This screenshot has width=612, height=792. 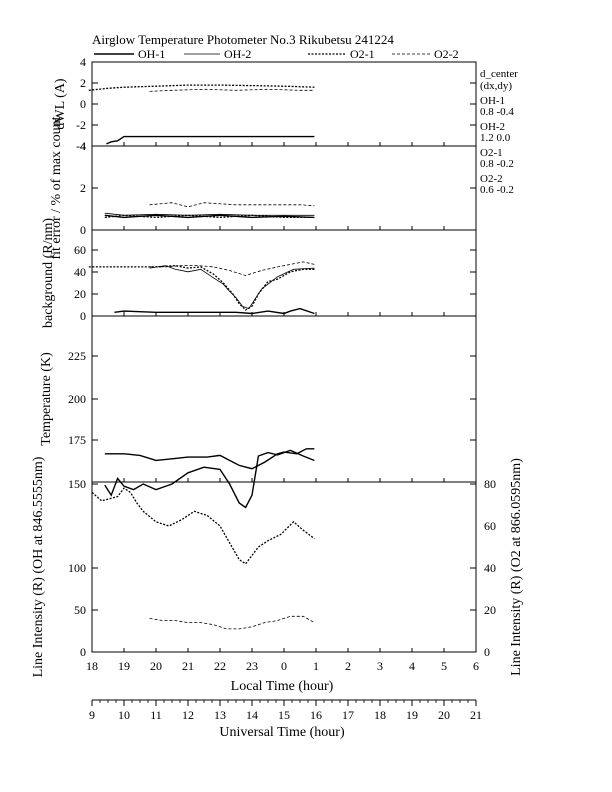 What do you see at coordinates (412, 715) in the screenshot?
I see `x-ut-tick-label: 19` at bounding box center [412, 715].